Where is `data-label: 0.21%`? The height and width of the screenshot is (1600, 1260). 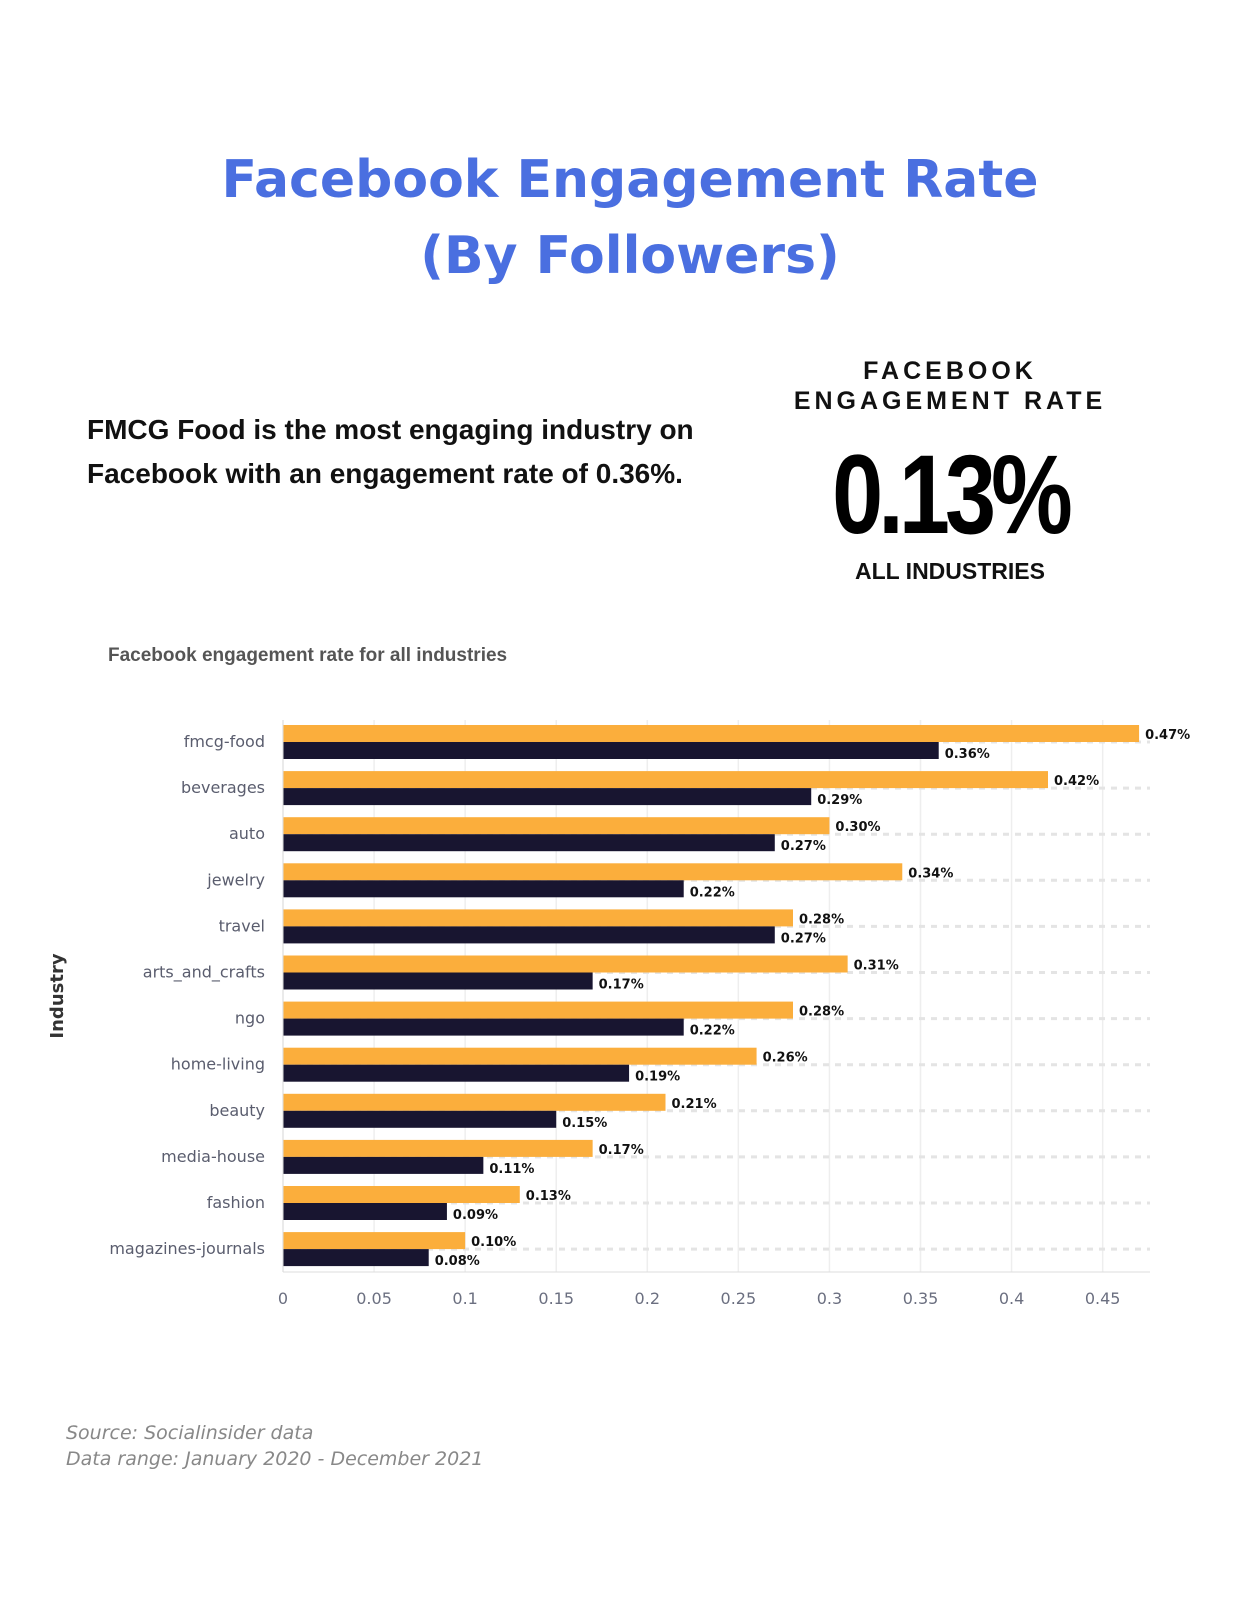
data-label: 0.21% is located at coordinates (694, 1104).